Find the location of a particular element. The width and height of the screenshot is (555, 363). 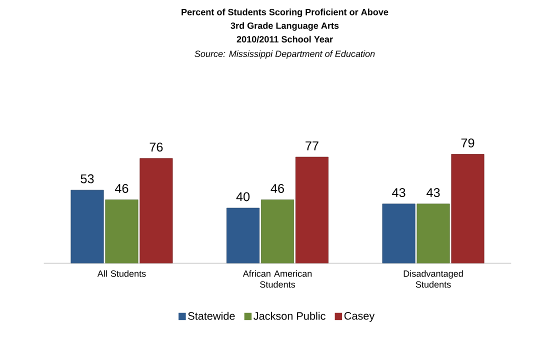

x-tick-label: African American Students is located at coordinates (277, 279).